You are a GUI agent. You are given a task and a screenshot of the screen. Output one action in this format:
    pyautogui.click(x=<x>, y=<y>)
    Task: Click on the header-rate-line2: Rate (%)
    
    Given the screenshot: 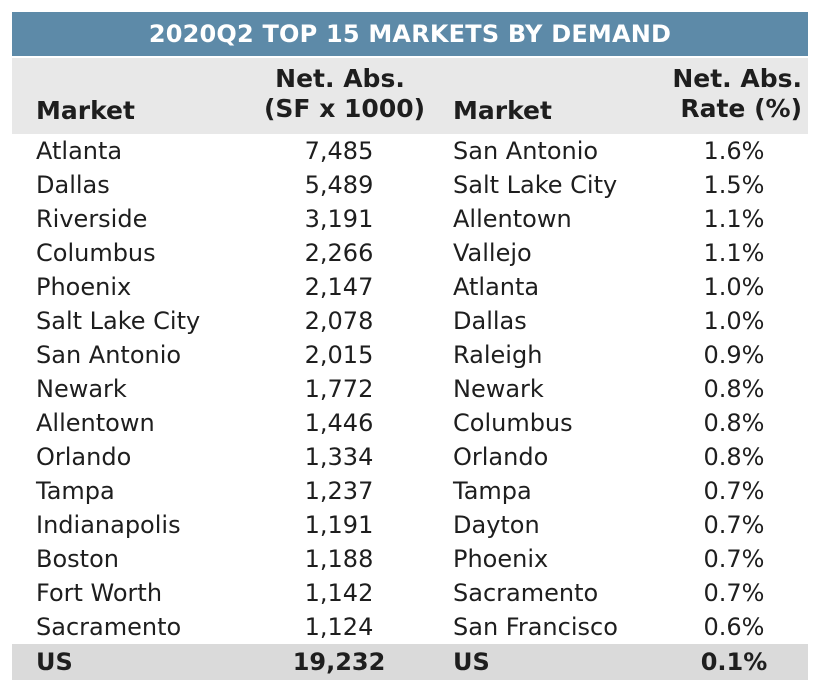 What is the action you would take?
    pyautogui.click(x=741, y=108)
    